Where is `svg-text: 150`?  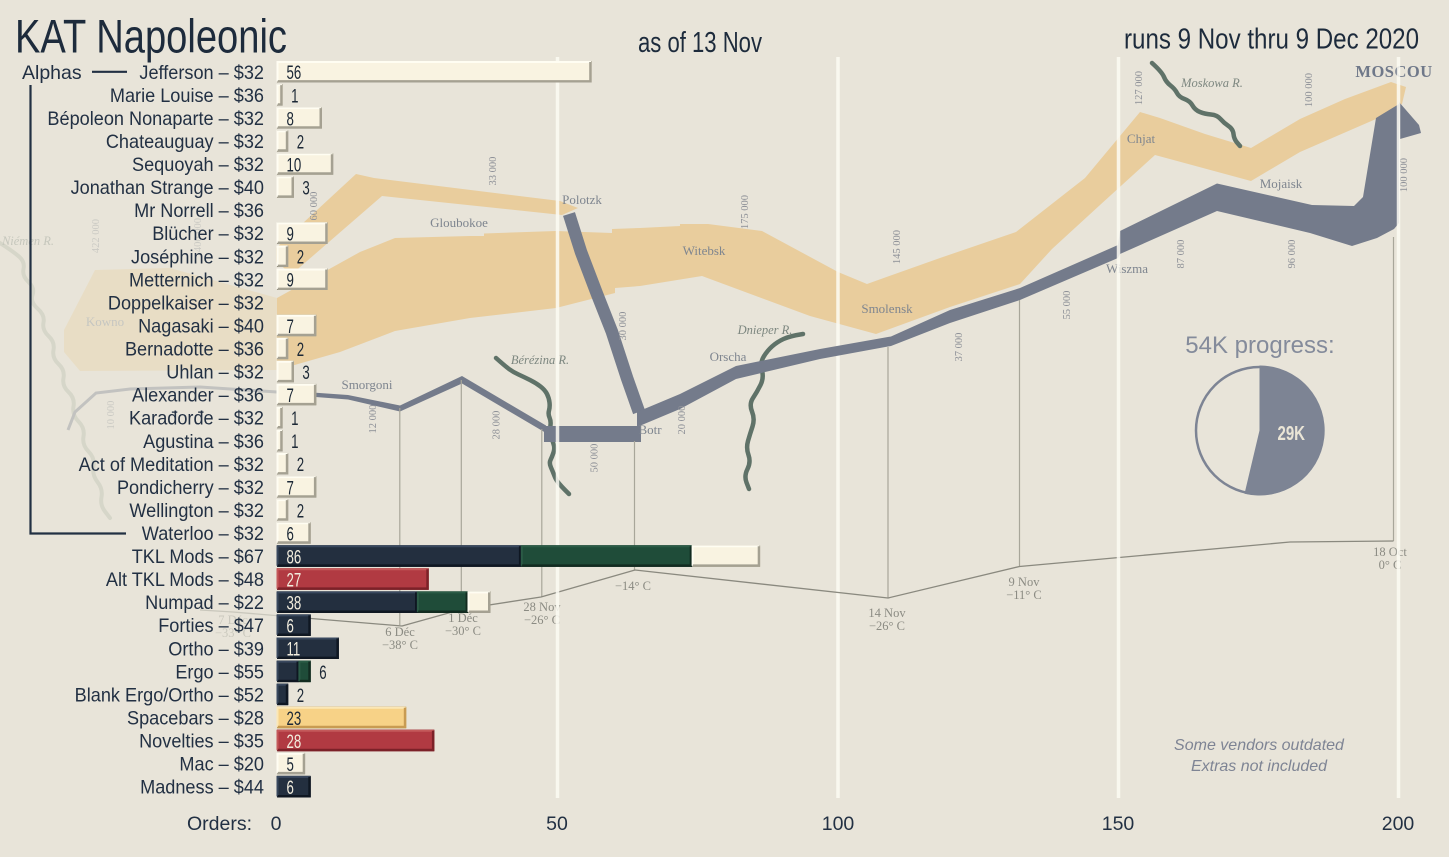
svg-text: 150 is located at coordinates (1118, 824).